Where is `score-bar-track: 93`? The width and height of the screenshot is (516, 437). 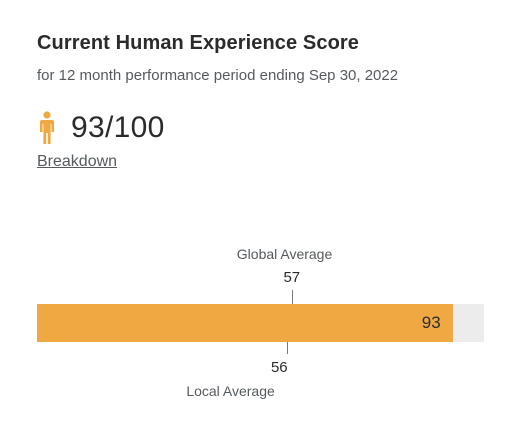
score-bar-track: 93 is located at coordinates (260, 323).